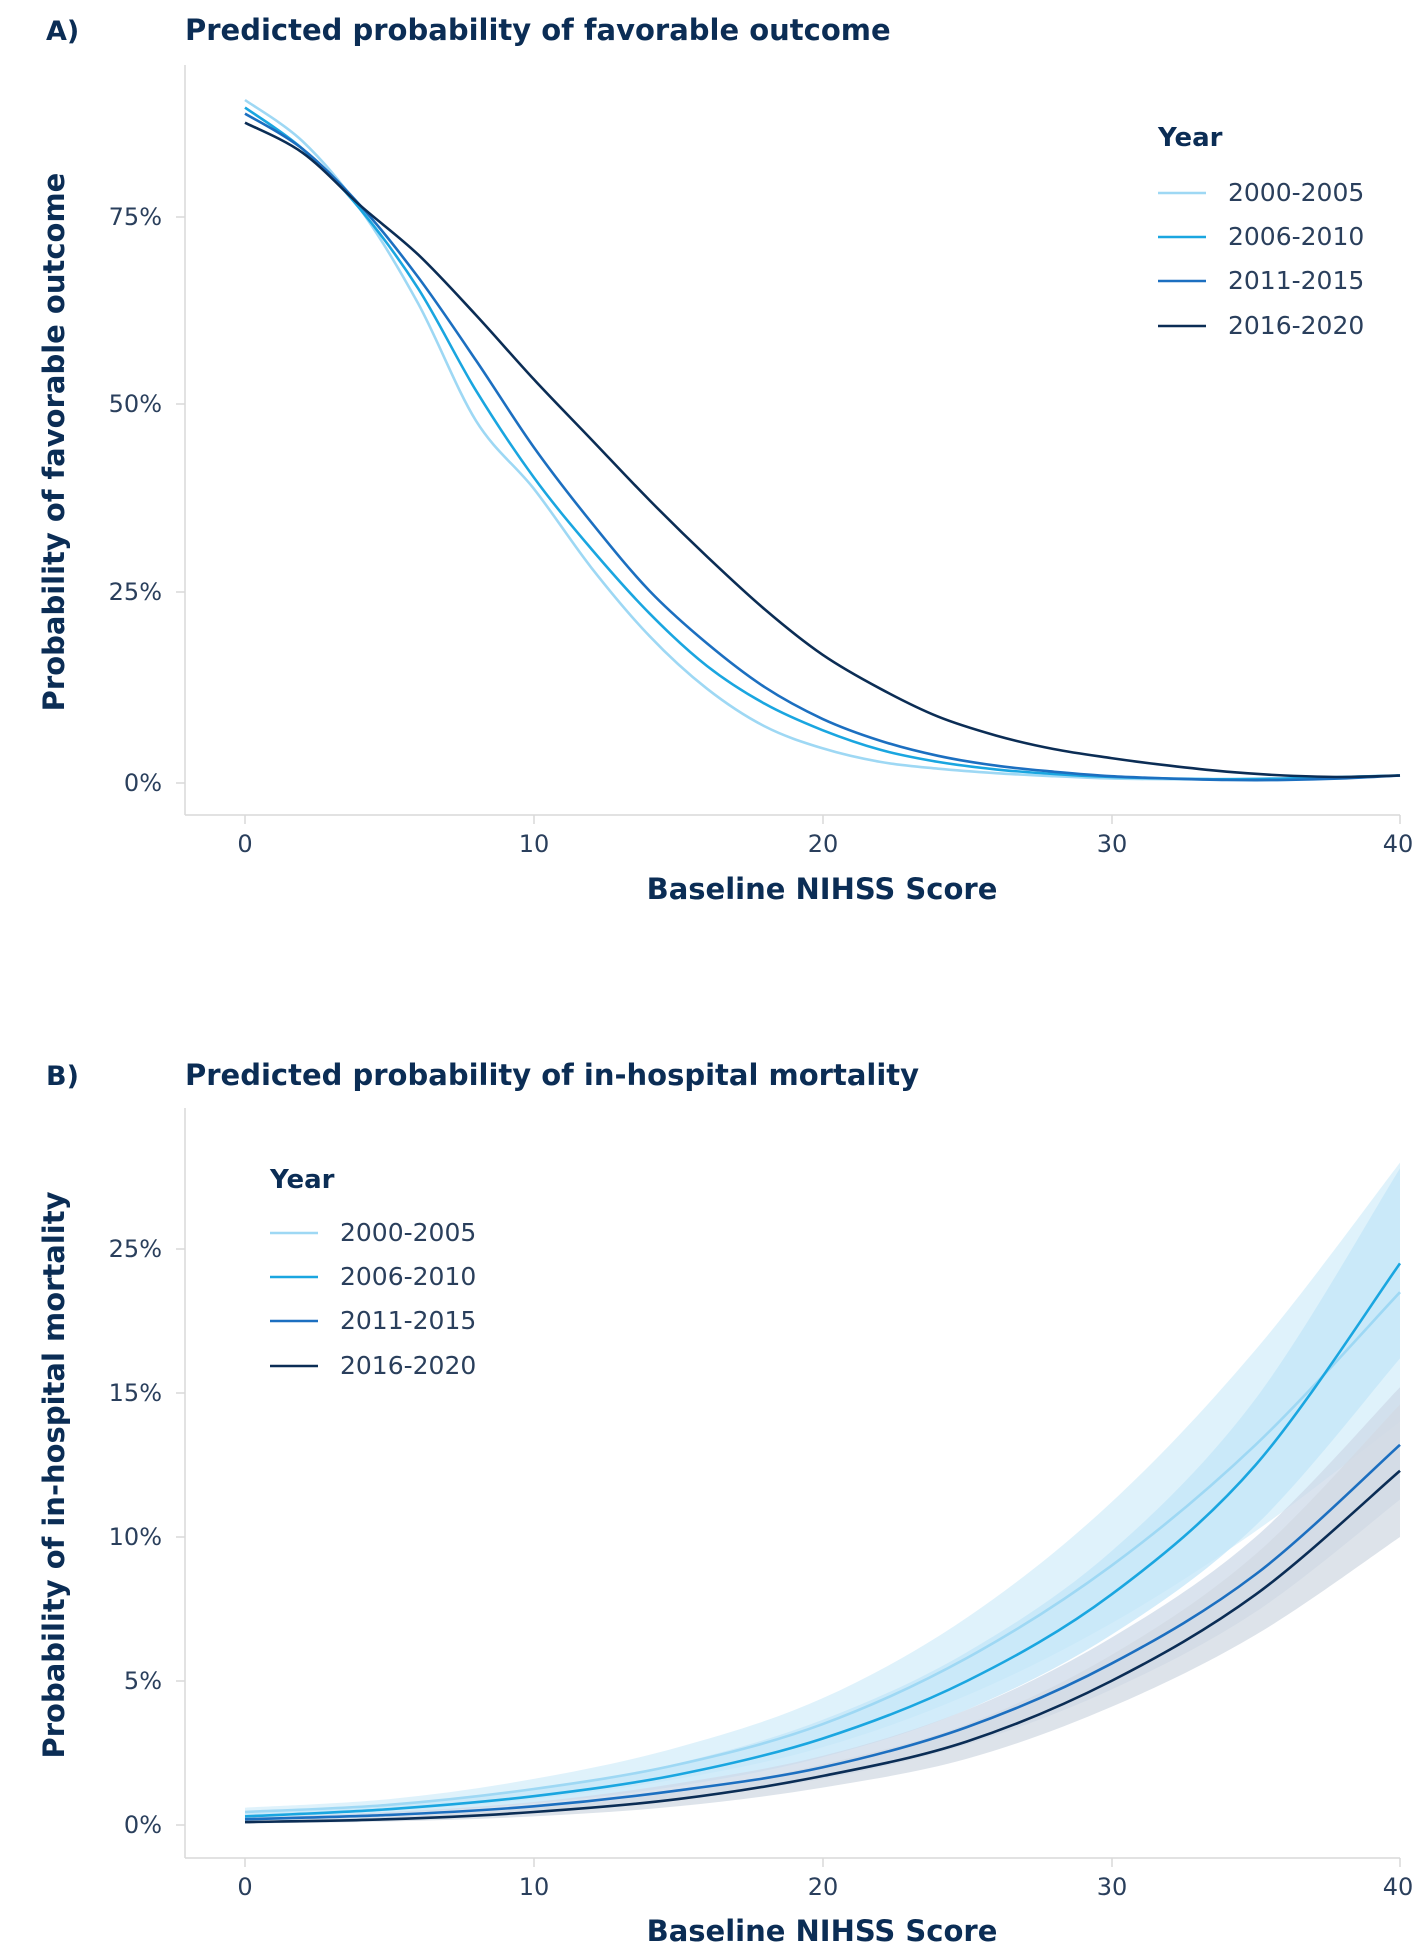  I want to click on panel-b-y-axis-title: Probability of in-hospital mortality, so click(54, 1474).